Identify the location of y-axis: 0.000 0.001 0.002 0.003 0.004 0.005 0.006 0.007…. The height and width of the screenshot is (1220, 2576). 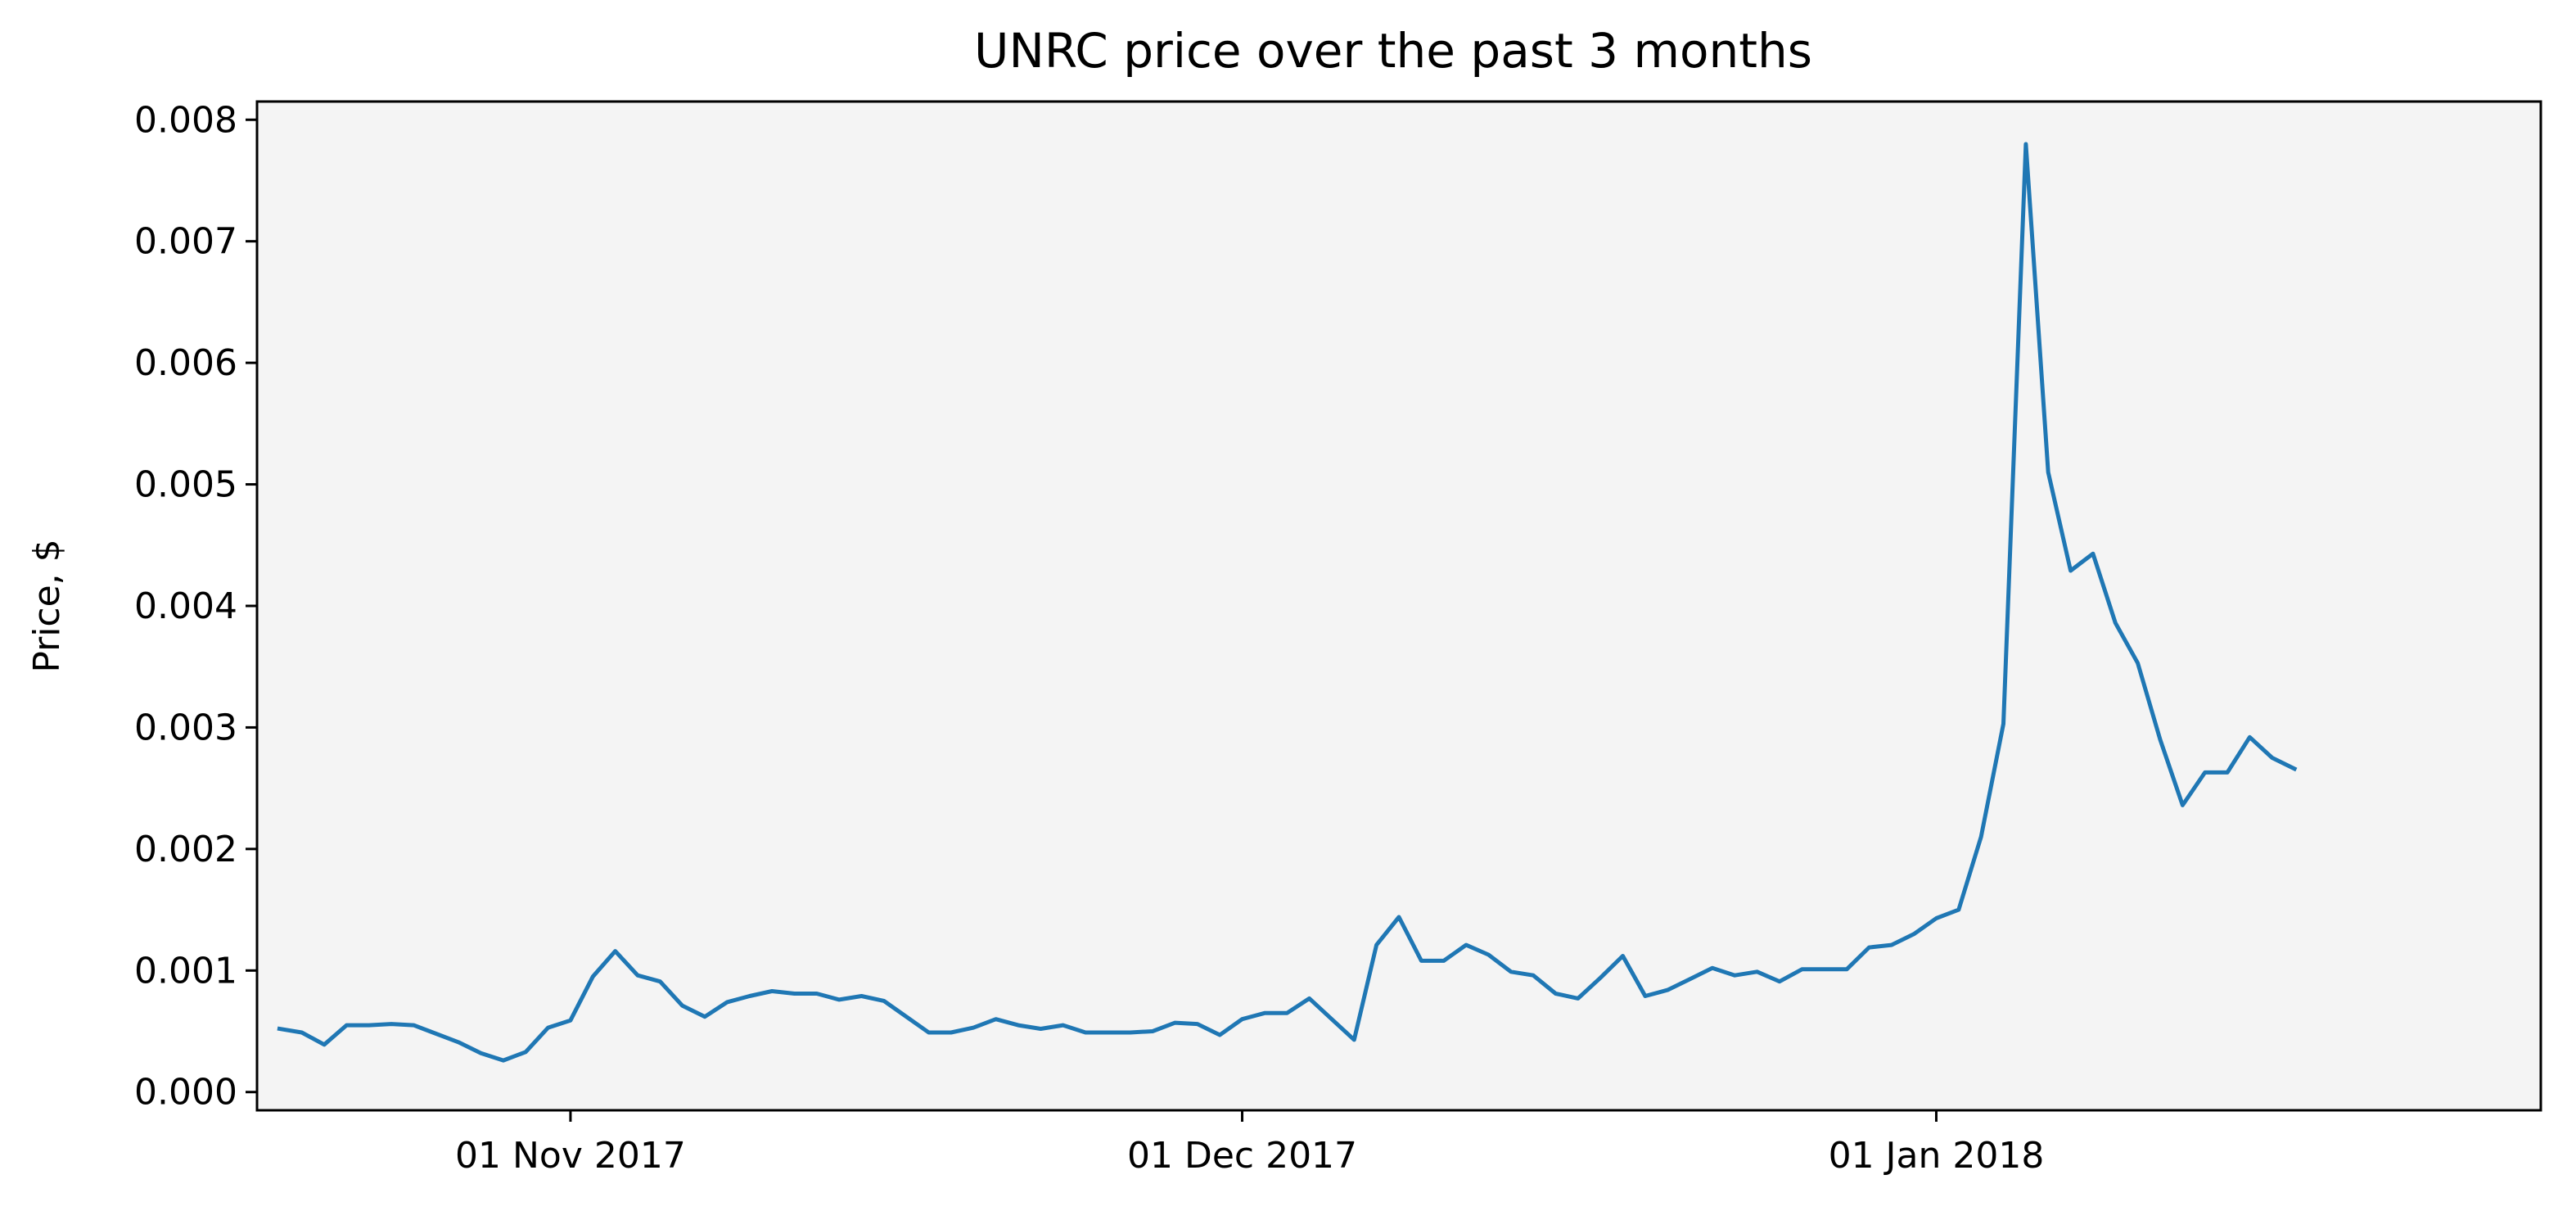
(195, 606).